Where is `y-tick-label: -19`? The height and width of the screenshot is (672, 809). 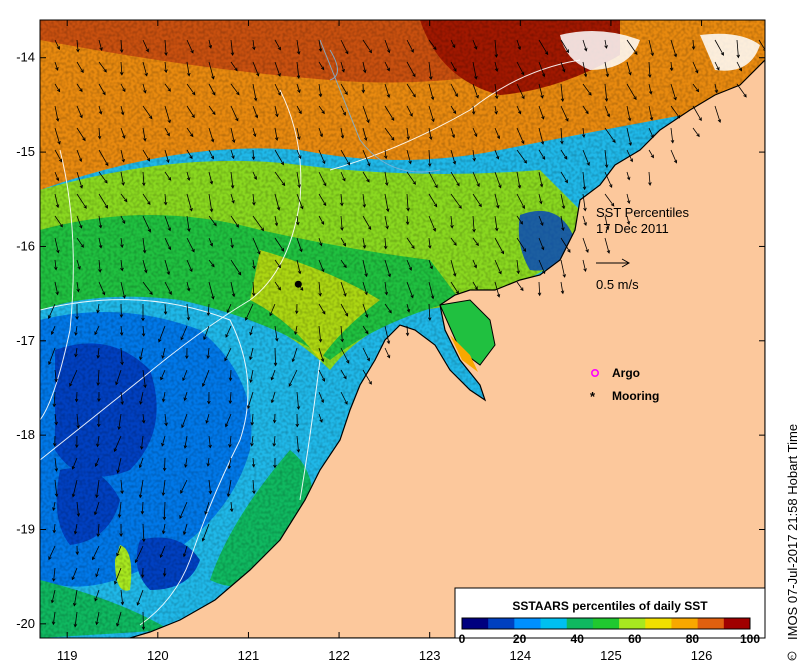 y-tick-label: -19 is located at coordinates (25, 528).